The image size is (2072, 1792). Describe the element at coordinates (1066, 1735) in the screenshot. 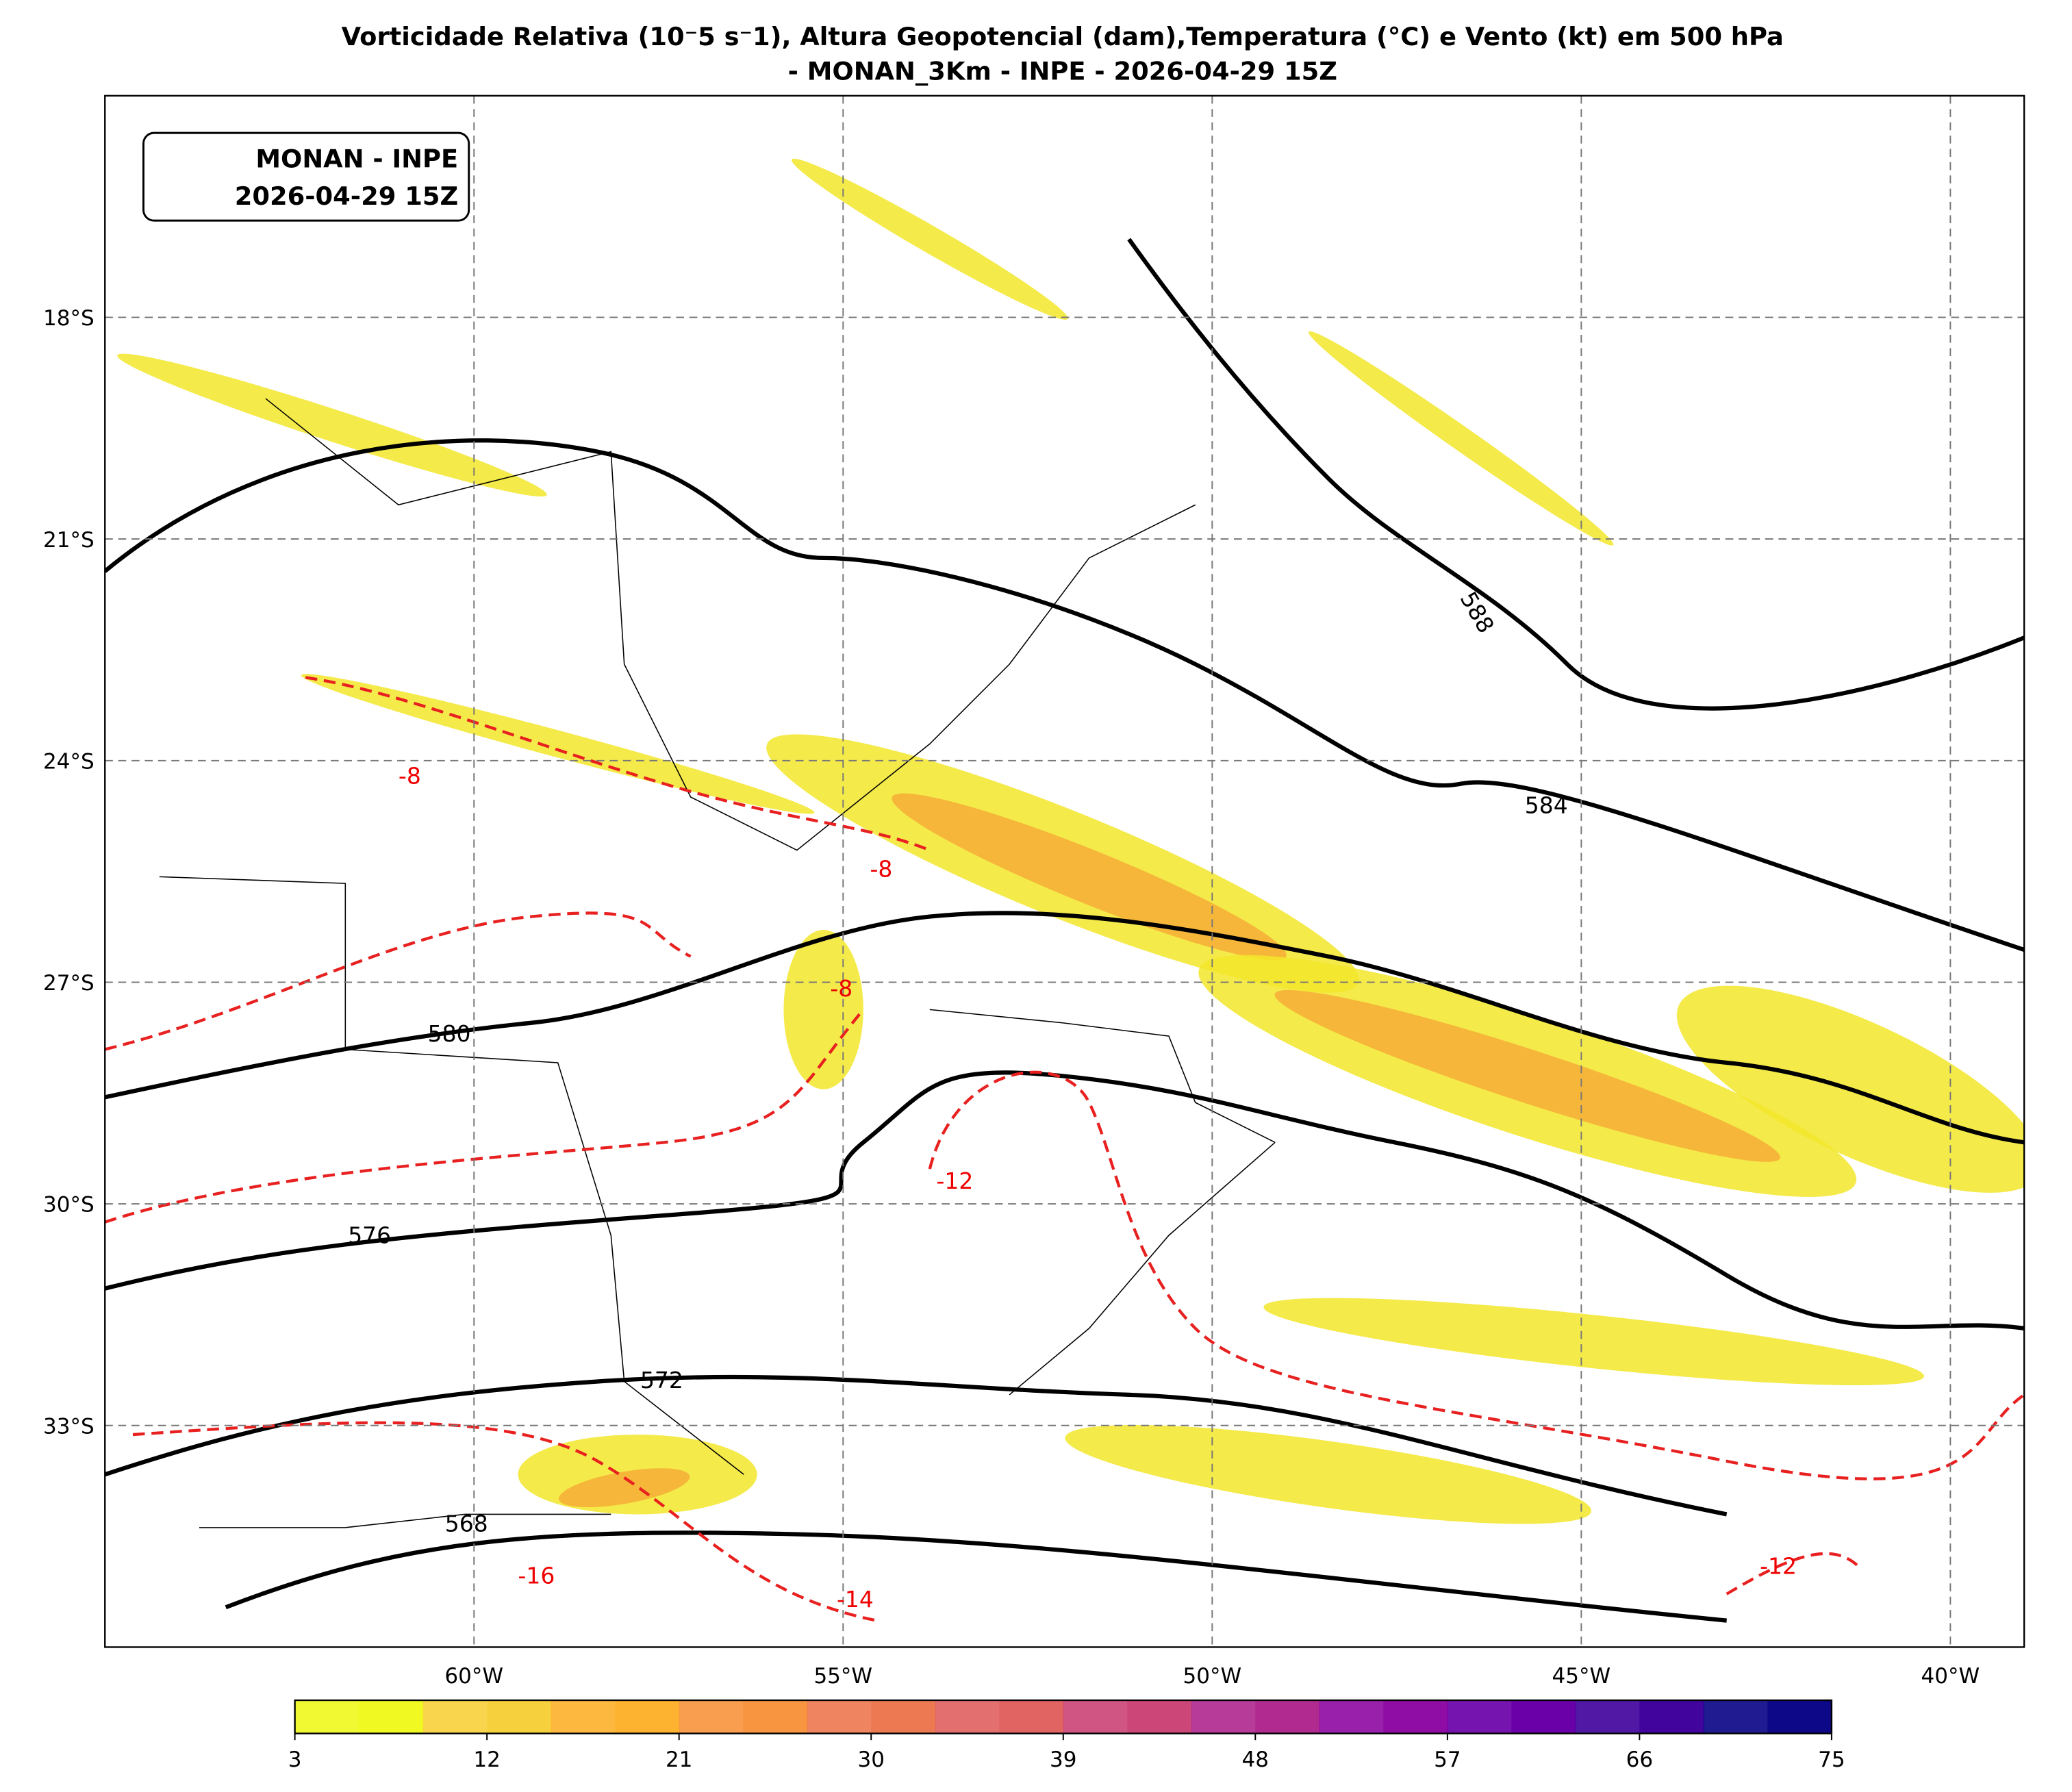

I see `colorbar: 3 12 21 30 39 48 57 66 75` at that location.